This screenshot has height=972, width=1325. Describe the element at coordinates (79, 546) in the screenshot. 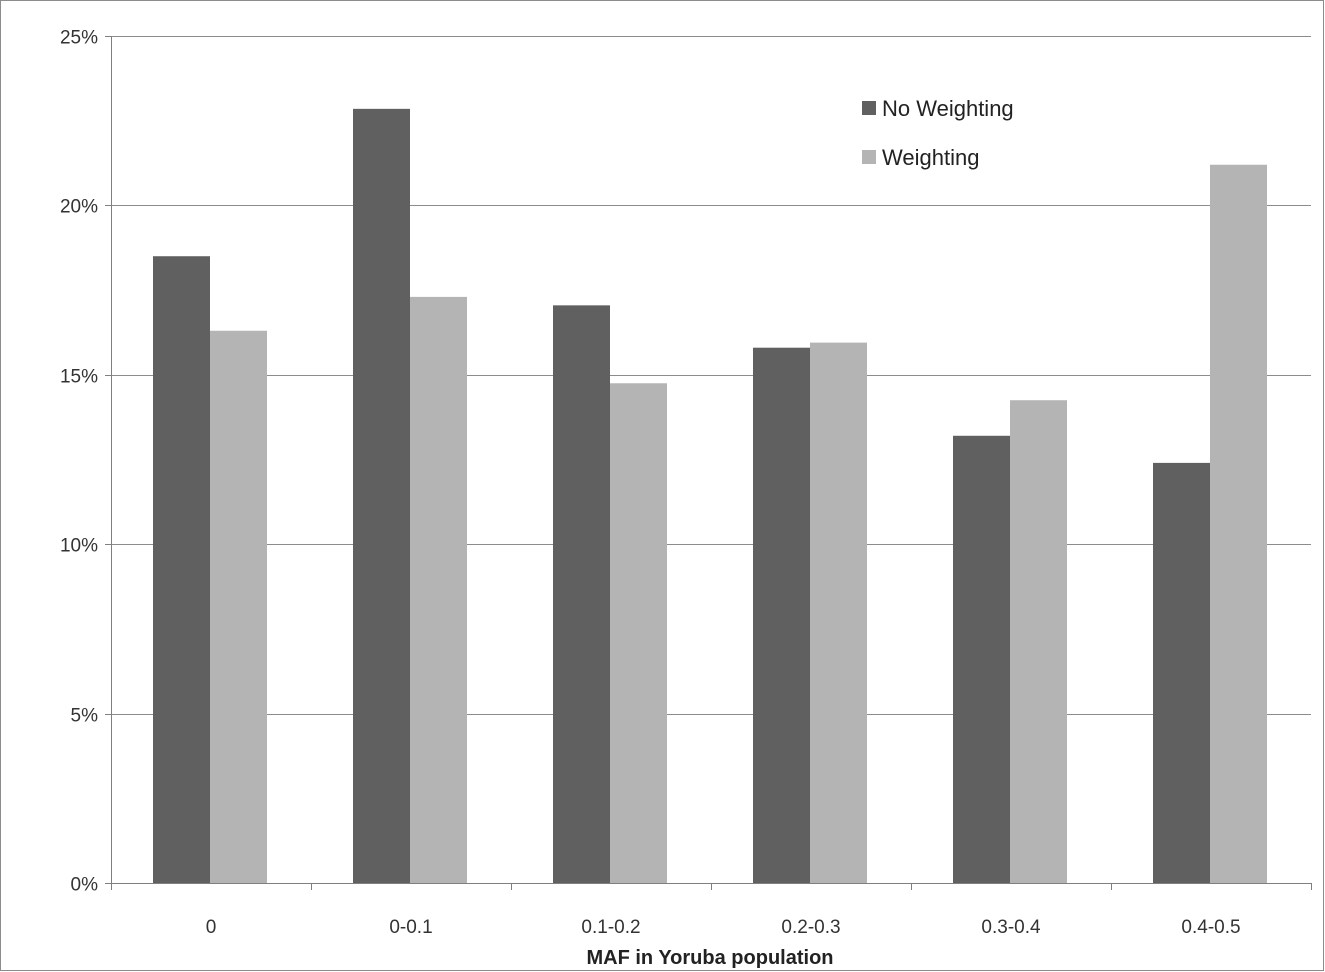

I see `y-tick-label: 10%` at that location.